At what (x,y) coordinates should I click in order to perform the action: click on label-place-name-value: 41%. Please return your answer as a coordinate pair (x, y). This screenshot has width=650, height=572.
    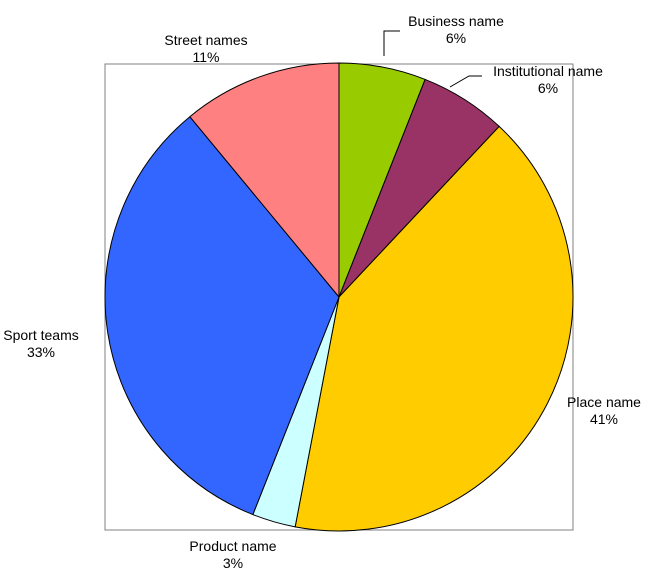
    Looking at the image, I should click on (604, 419).